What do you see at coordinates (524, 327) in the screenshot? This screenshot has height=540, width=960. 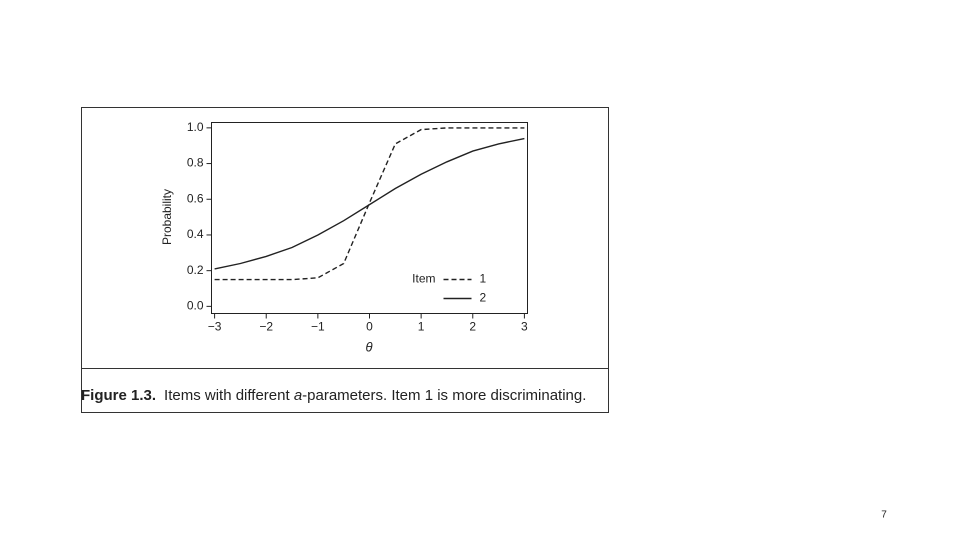 I see `x-tick-label: 3` at bounding box center [524, 327].